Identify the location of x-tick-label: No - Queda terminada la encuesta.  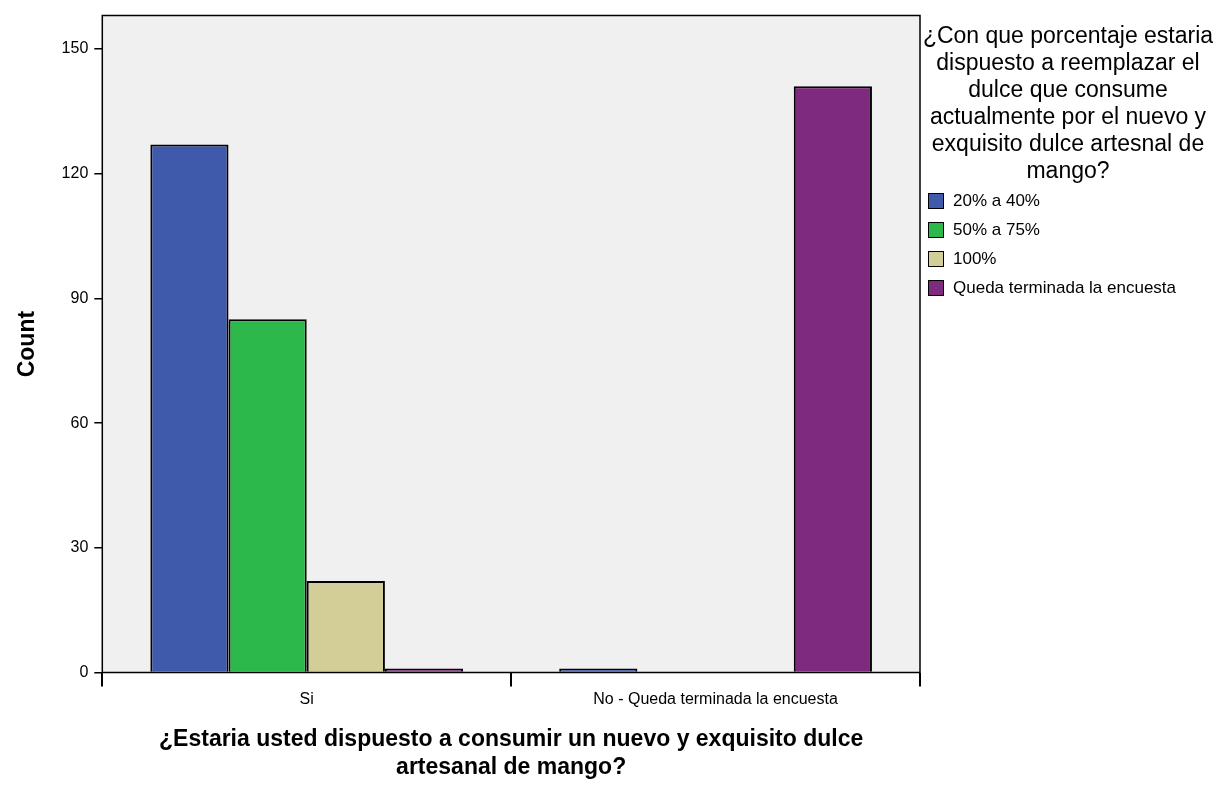
(715, 698).